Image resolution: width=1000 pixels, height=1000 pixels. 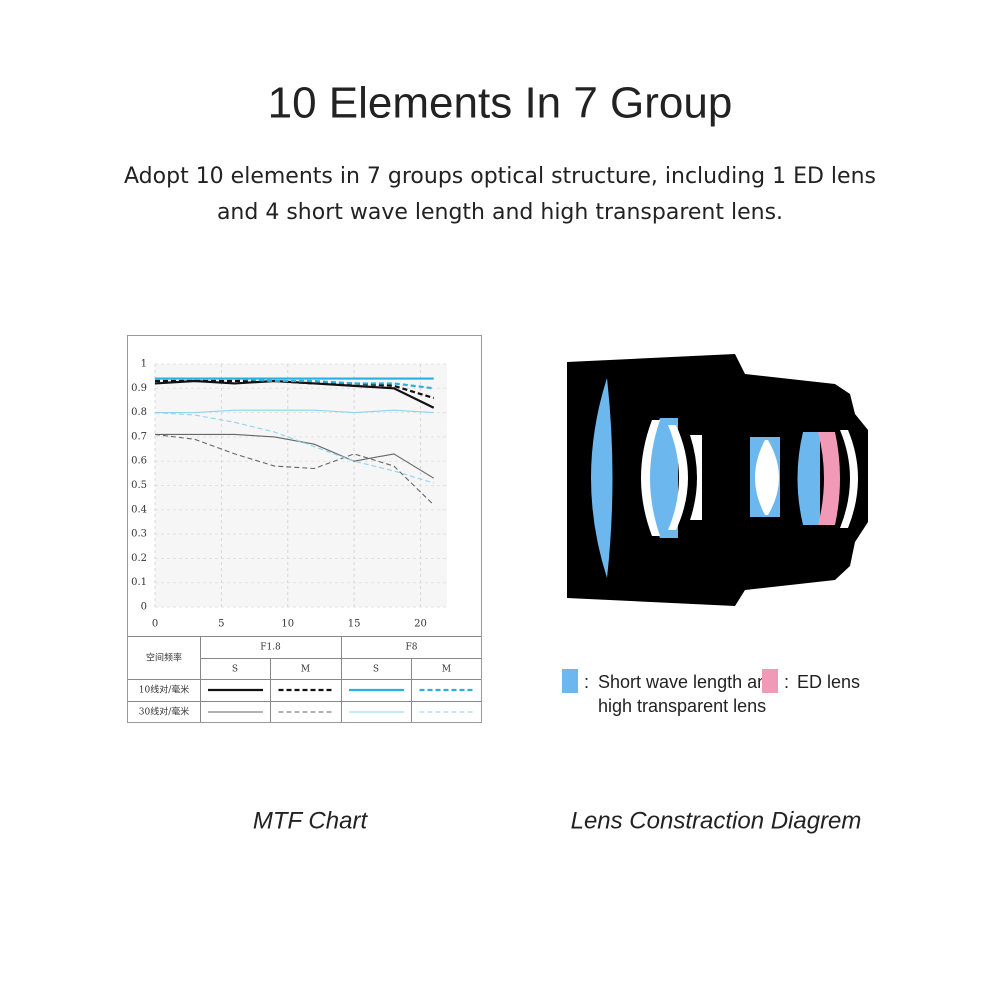 What do you see at coordinates (500, 103) in the screenshot?
I see `title: 10 Elements In 7 Group` at bounding box center [500, 103].